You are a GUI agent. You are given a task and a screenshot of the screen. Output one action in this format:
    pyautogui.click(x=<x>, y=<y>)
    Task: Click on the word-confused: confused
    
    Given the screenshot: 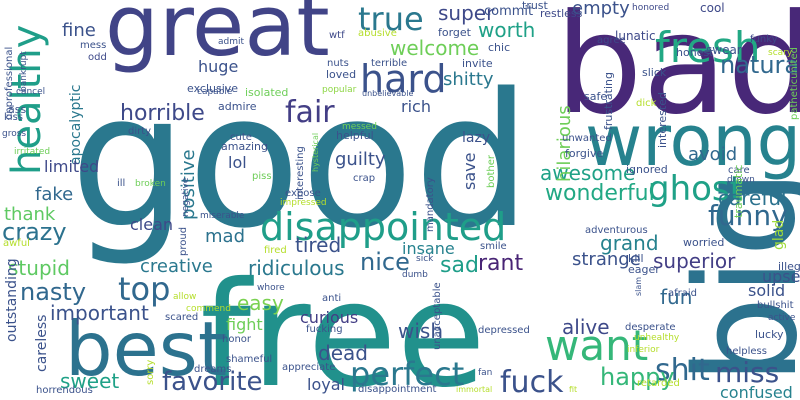 What is the action you would take?
    pyautogui.click(x=756, y=391)
    